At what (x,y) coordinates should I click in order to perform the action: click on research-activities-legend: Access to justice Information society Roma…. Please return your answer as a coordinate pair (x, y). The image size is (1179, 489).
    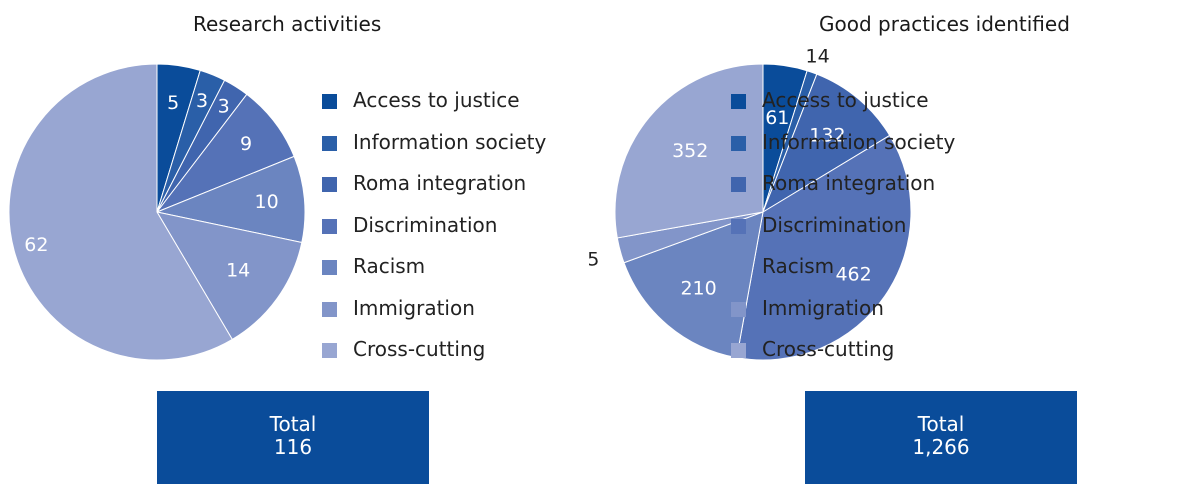
    Looking at the image, I should click on (434, 233).